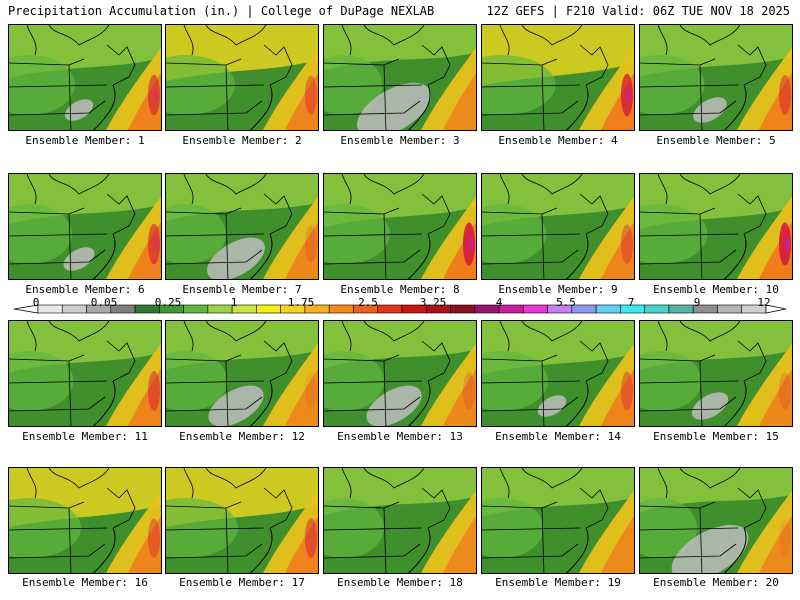 This screenshot has width=800, height=600. I want to click on ensemble-member-caption: Ensemble Member: 7, so click(242, 289).